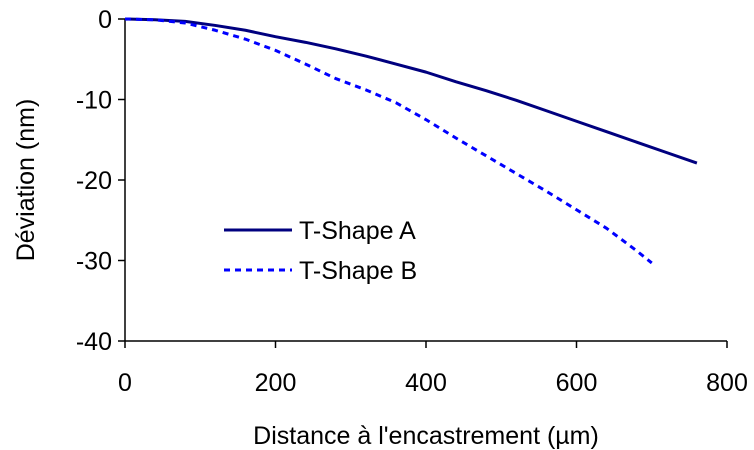 This screenshot has height=450, width=754. What do you see at coordinates (358, 271) in the screenshot?
I see `legend-label-t-shape-b: T-Shape B` at bounding box center [358, 271].